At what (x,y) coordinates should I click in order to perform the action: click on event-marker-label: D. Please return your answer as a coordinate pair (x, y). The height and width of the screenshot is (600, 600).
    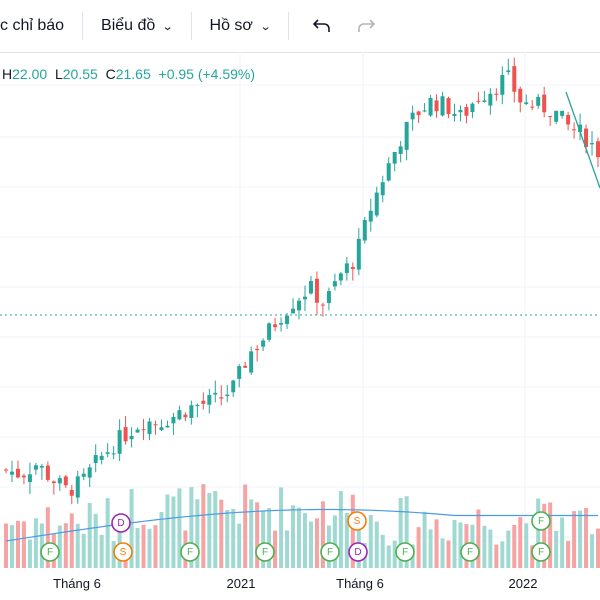
    Looking at the image, I should click on (120, 523).